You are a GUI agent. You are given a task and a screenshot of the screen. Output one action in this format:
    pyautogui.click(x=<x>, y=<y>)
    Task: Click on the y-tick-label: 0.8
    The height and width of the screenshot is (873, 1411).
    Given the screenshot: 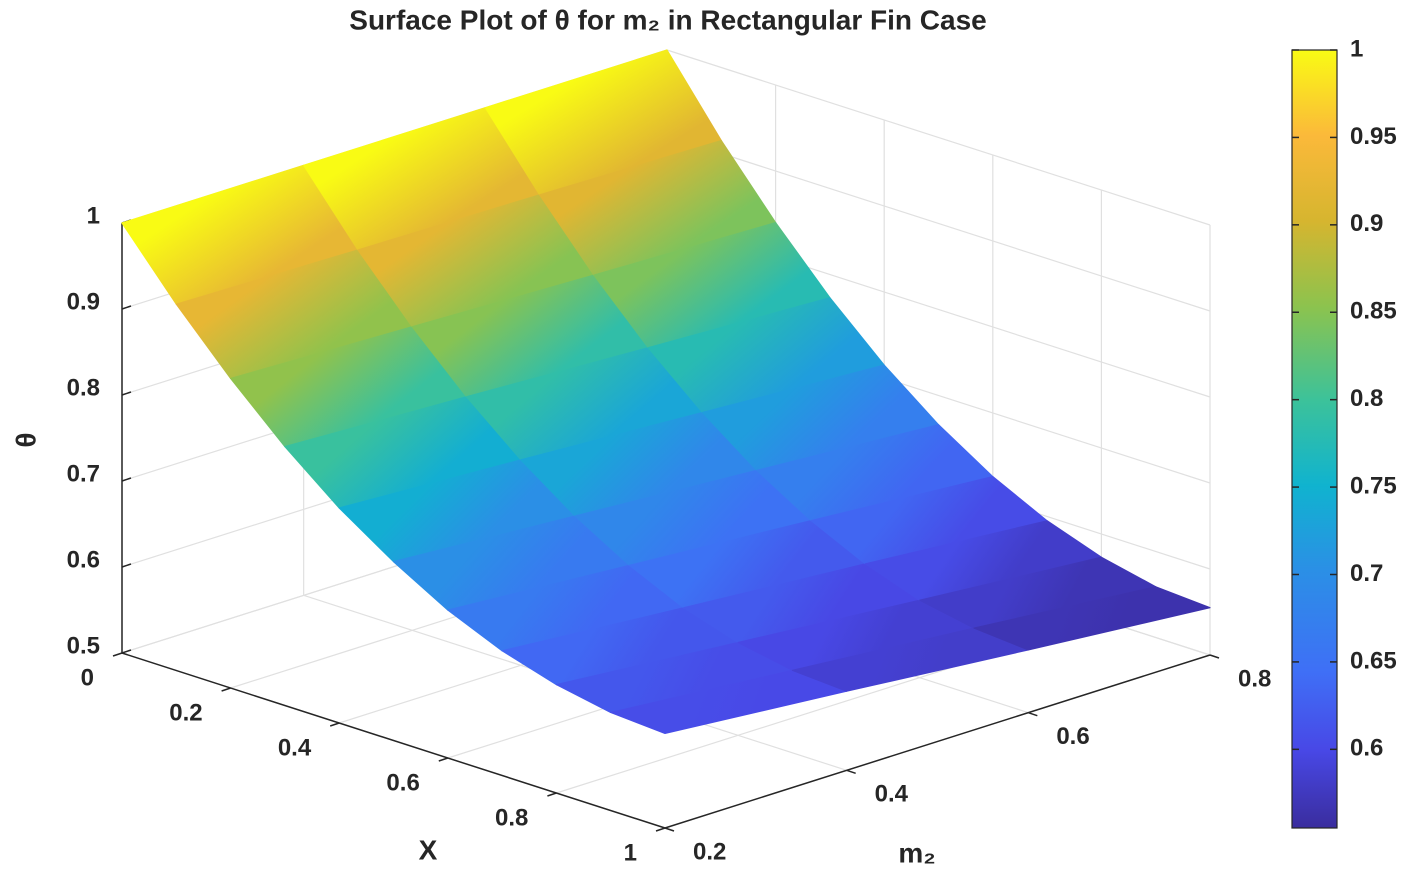 What is the action you would take?
    pyautogui.click(x=1254, y=678)
    